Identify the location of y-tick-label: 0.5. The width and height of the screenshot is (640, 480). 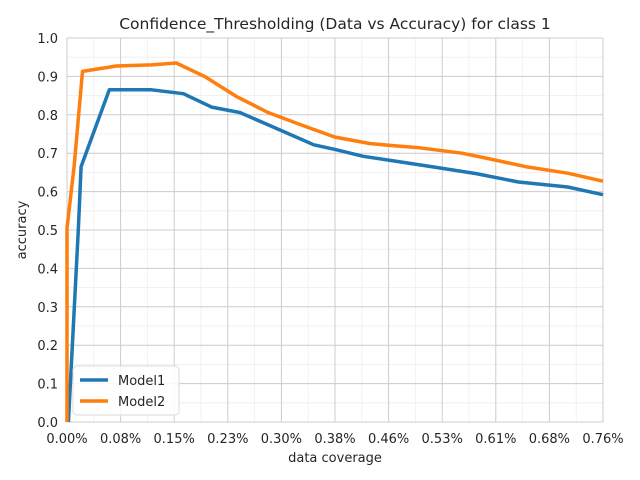
(47, 231).